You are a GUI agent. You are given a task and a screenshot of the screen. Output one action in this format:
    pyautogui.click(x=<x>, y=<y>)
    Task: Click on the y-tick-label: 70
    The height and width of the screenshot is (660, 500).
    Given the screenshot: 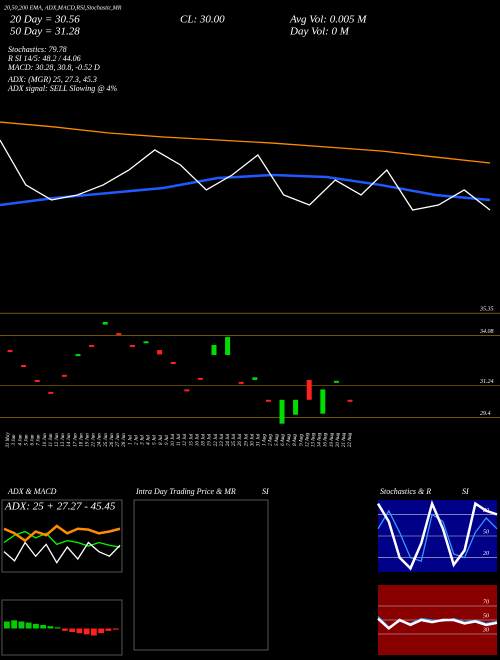 What is the action you would take?
    pyautogui.click(x=486, y=602)
    